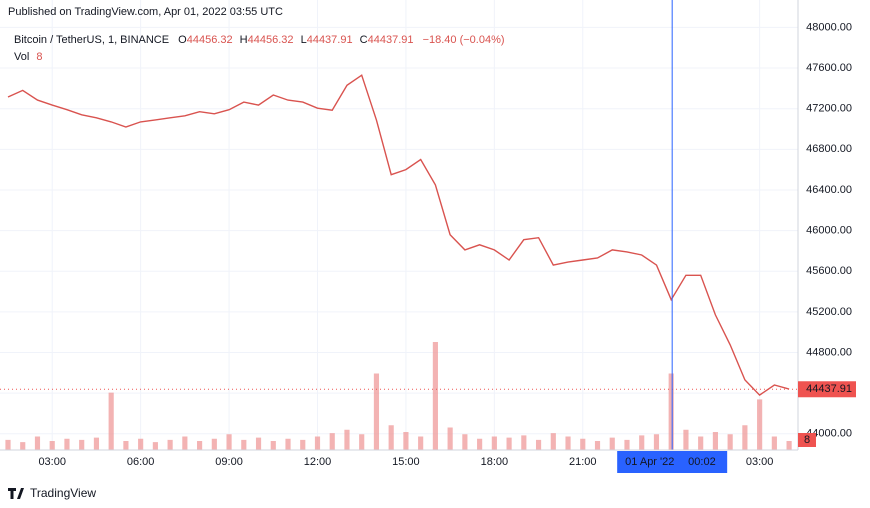 The height and width of the screenshot is (508, 870). What do you see at coordinates (829, 271) in the screenshot?
I see `y-tick-label: 45600.00` at bounding box center [829, 271].